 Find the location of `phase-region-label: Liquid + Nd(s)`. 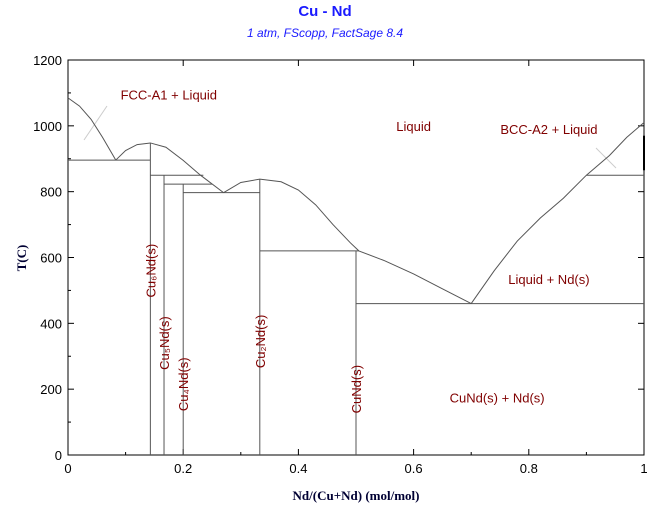

phase-region-label: Liquid + Nd(s) is located at coordinates (548, 279).